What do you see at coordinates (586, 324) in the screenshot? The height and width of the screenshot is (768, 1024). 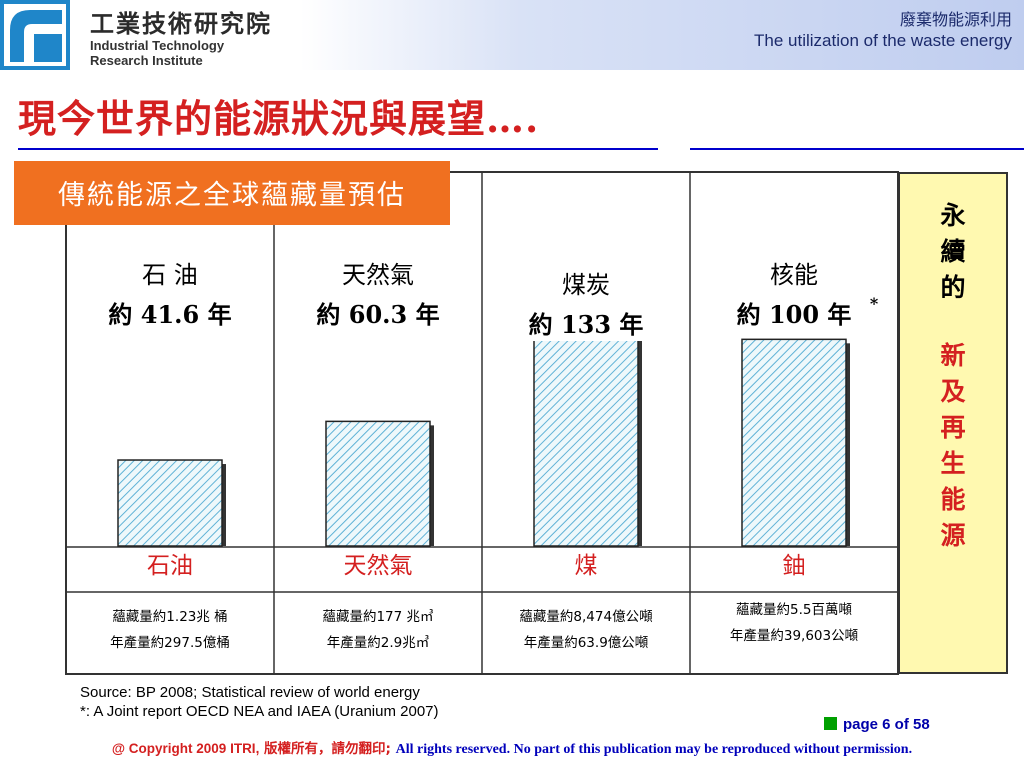 I see `bar-value-label: 約 133 年` at bounding box center [586, 324].